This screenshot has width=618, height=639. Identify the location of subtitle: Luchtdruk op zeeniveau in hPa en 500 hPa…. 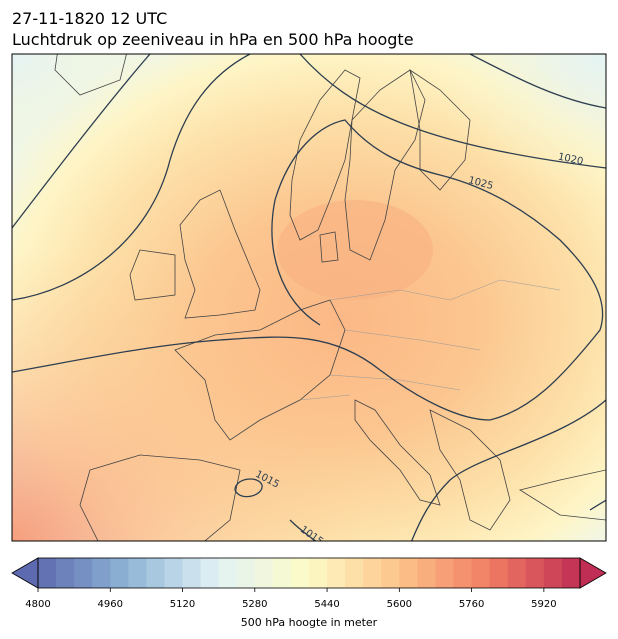
(213, 39).